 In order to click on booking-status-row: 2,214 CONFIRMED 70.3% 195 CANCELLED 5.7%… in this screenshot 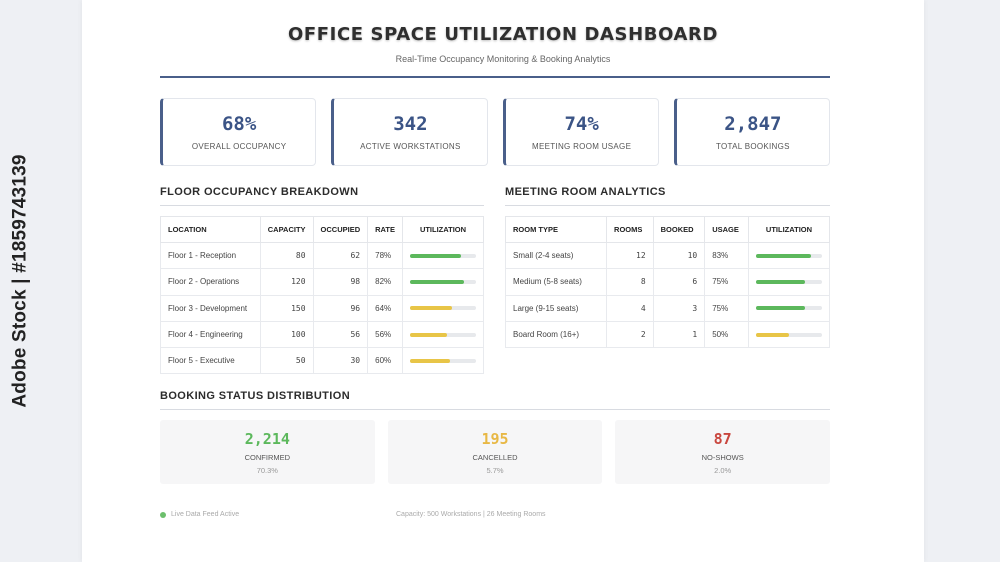, I will do `click(495, 452)`.